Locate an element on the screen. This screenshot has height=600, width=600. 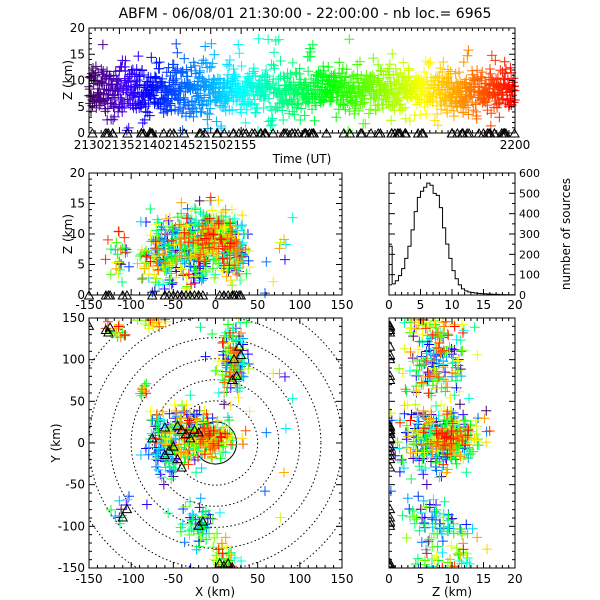
y-tick-label: 300 is located at coordinates (529, 234).